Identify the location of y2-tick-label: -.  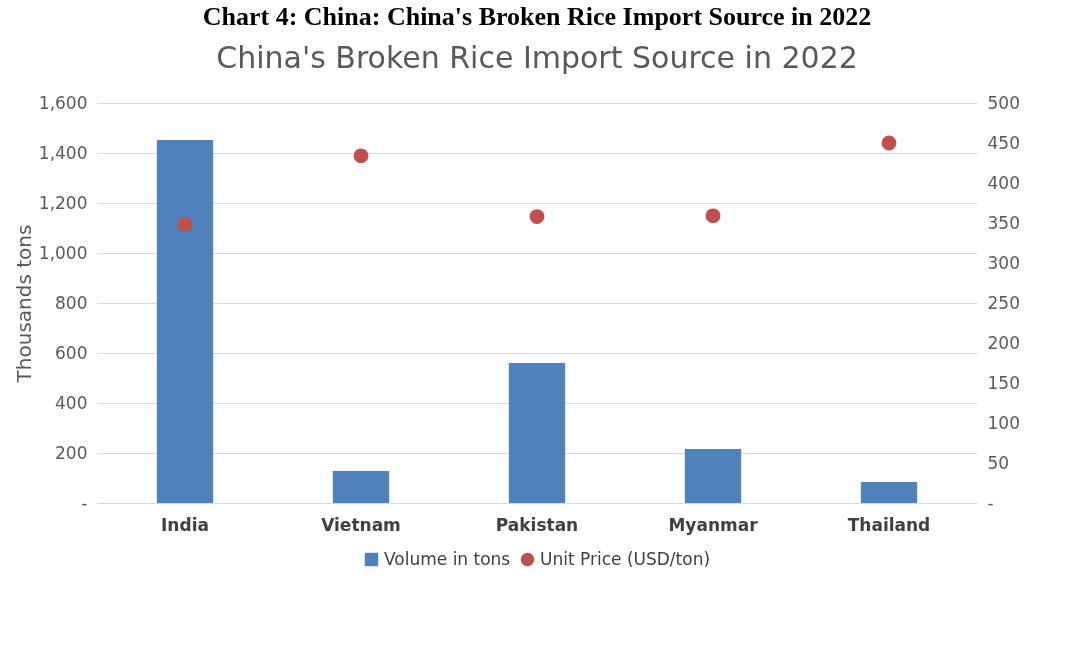
(990, 502).